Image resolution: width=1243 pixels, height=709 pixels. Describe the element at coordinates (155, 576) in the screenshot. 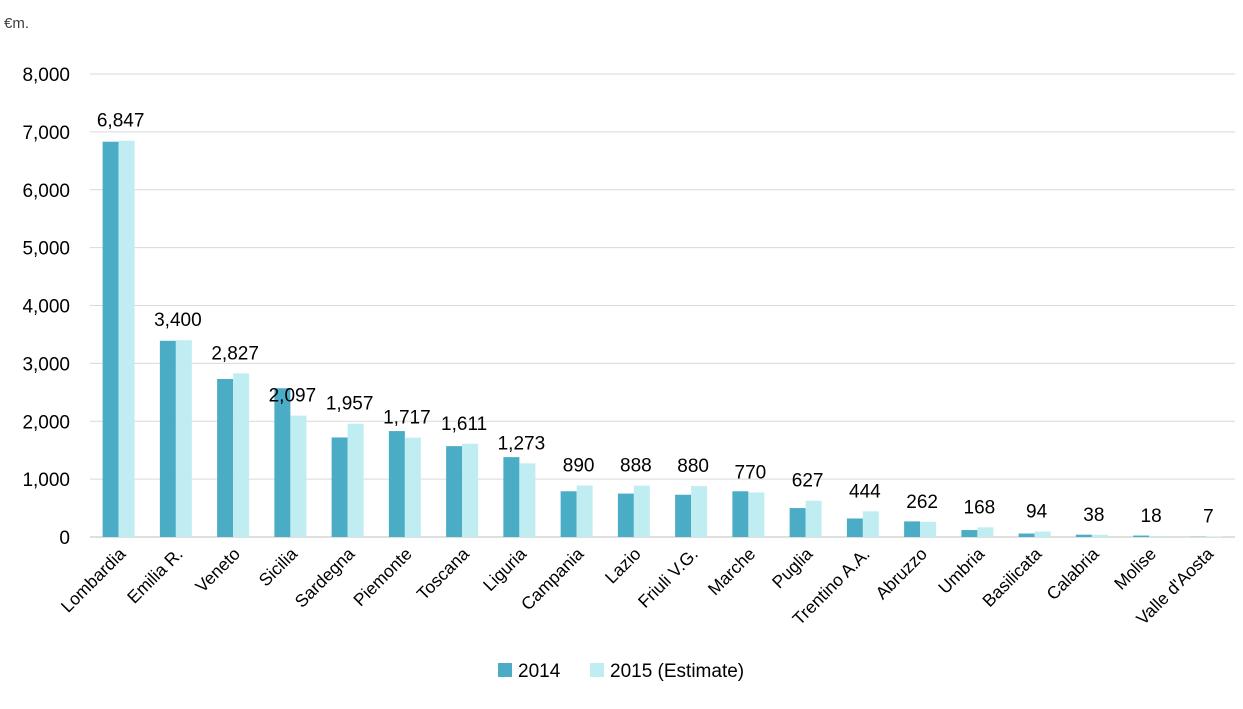

I see `x-tick-label: Emilia R.` at that location.